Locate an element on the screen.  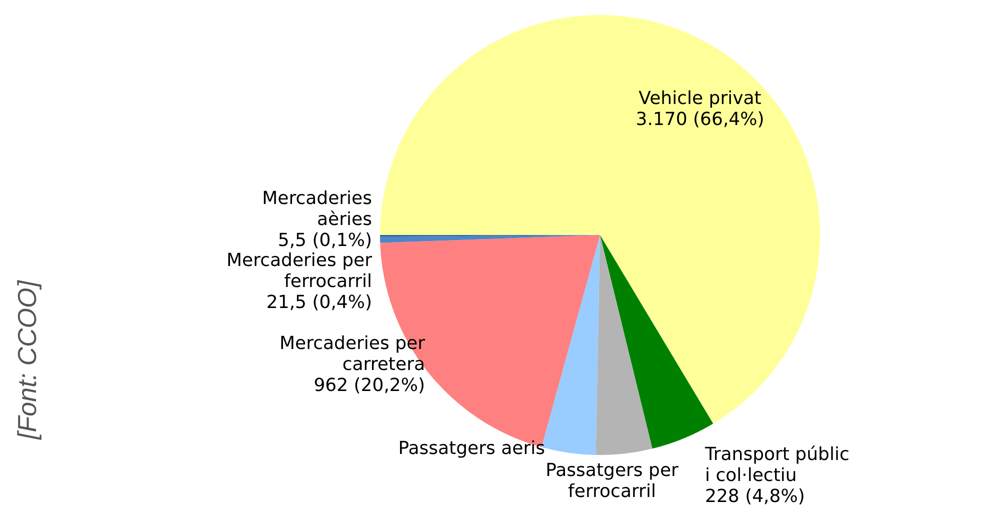
data-label: 228 (4,8%) is located at coordinates (755, 496).